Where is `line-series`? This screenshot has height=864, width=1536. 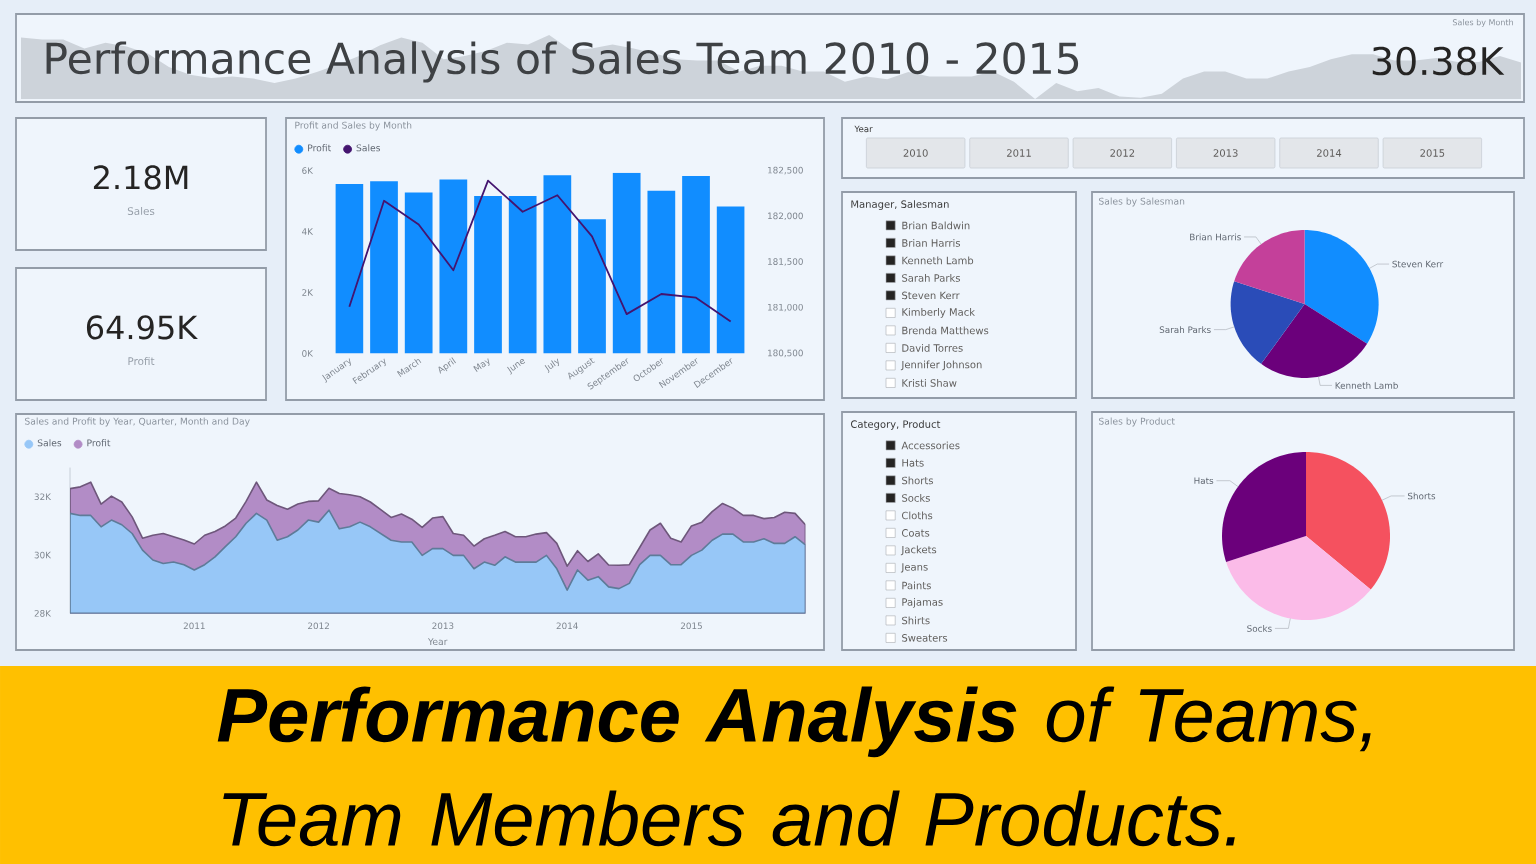 line-series is located at coordinates (540, 251).